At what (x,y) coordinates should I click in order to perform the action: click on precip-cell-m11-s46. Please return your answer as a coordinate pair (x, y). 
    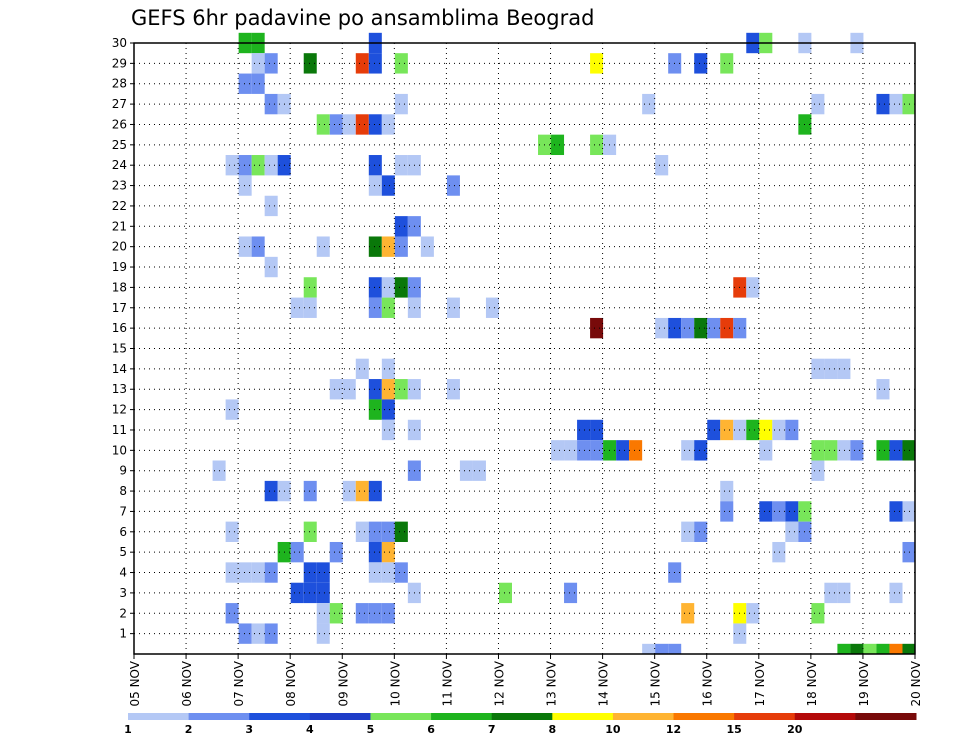
    Looking at the image, I should click on (727, 430).